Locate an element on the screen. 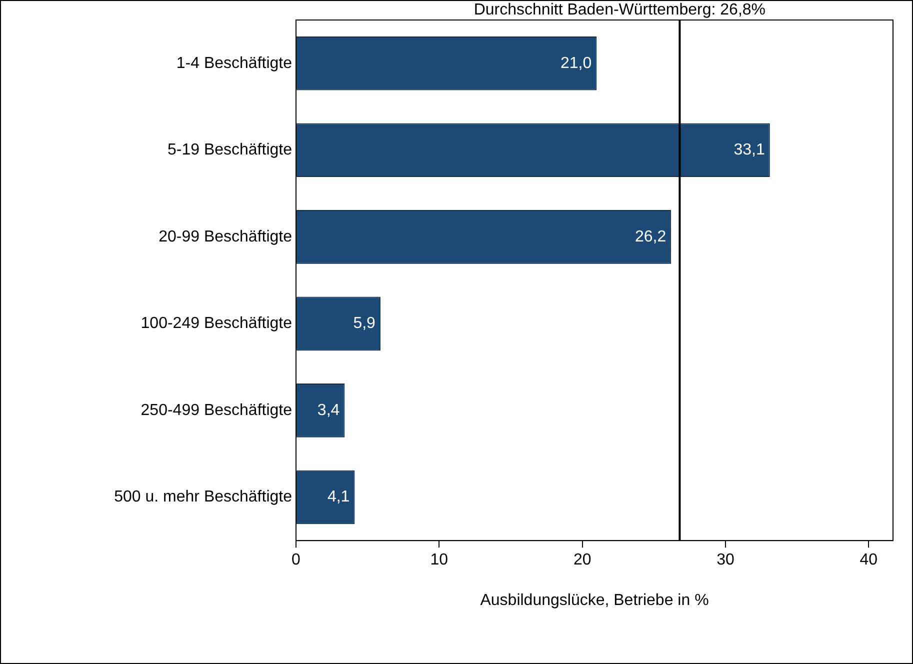 The image size is (913, 664). x-axis-title: Ausbildungslücke, Betriebe in % is located at coordinates (594, 600).